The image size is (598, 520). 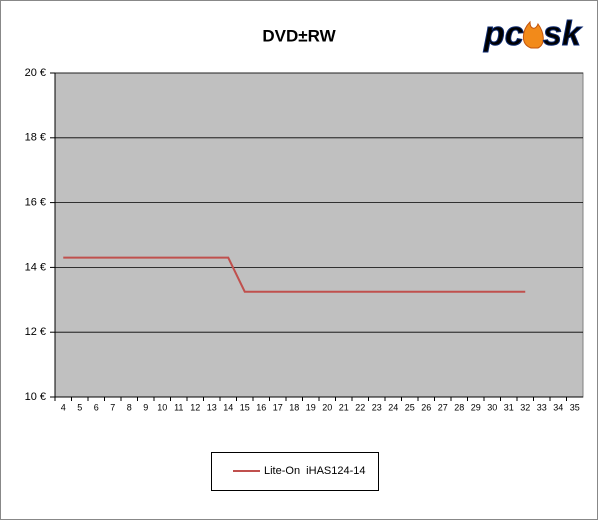 I want to click on x-tick-label: 10, so click(x=162, y=407).